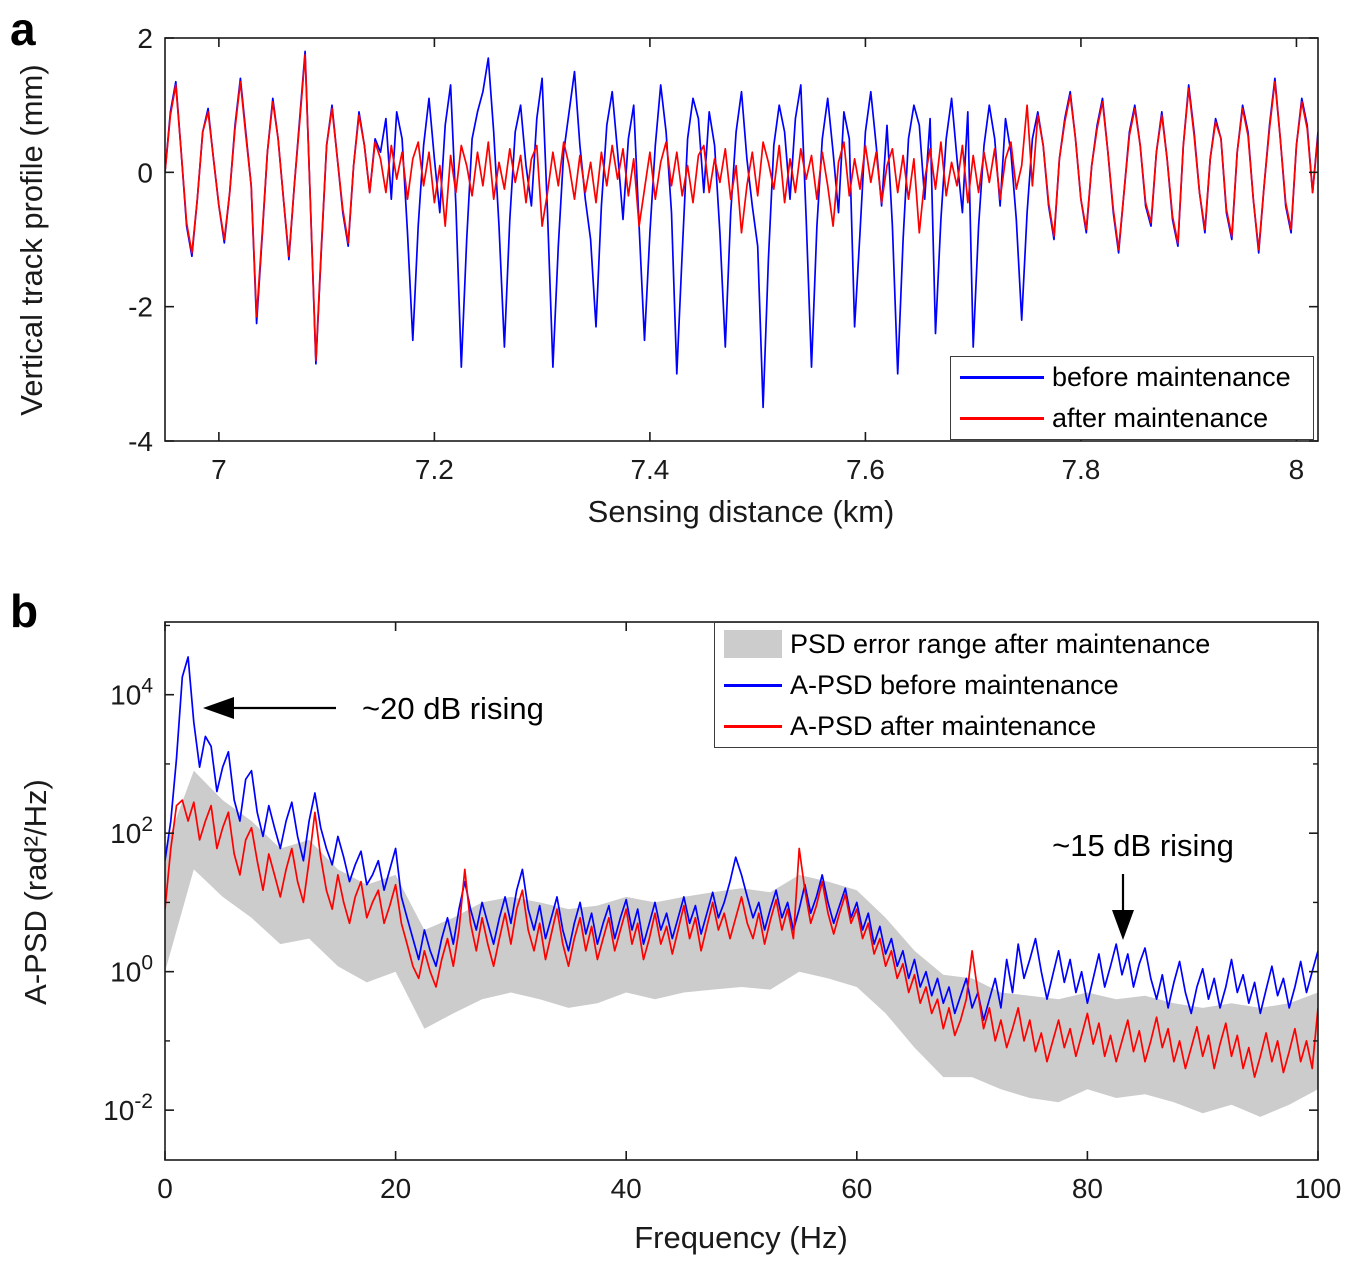 This screenshot has height=1273, width=1351. I want to click on svg-text: 7.8, so click(1080, 469).